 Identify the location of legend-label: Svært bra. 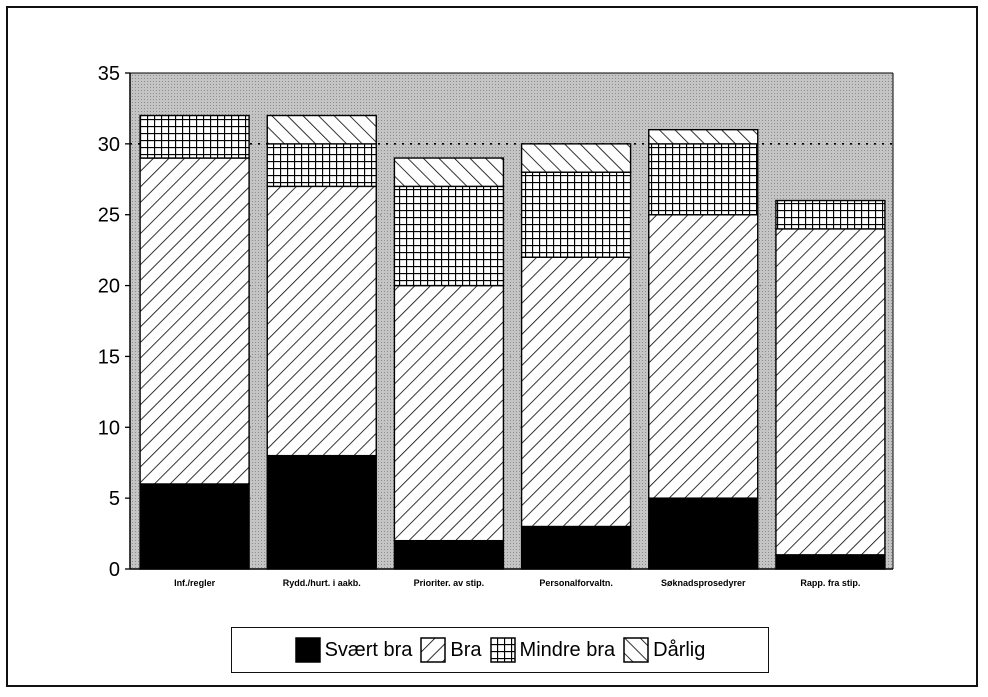
(368, 649).